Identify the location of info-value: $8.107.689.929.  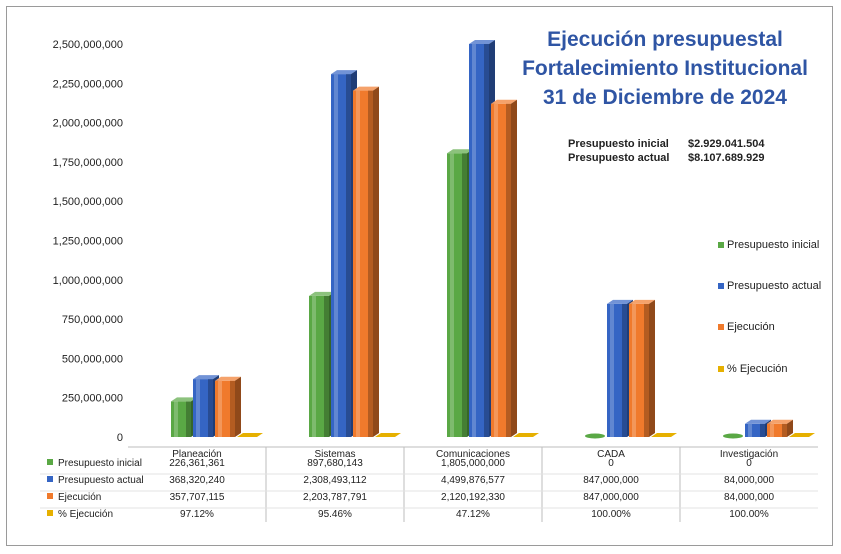
(726, 158).